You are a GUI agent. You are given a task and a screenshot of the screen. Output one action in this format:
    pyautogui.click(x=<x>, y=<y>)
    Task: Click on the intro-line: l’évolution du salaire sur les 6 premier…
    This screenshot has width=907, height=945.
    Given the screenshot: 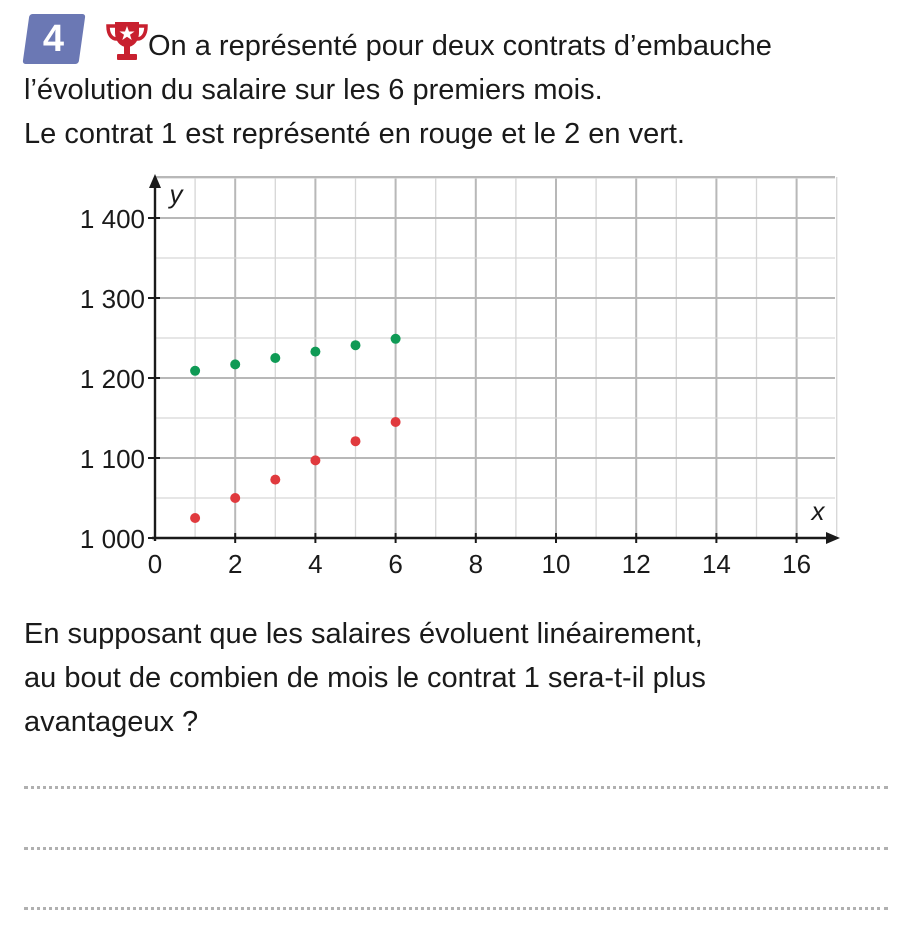 What is the action you would take?
    pyautogui.click(x=313, y=90)
    